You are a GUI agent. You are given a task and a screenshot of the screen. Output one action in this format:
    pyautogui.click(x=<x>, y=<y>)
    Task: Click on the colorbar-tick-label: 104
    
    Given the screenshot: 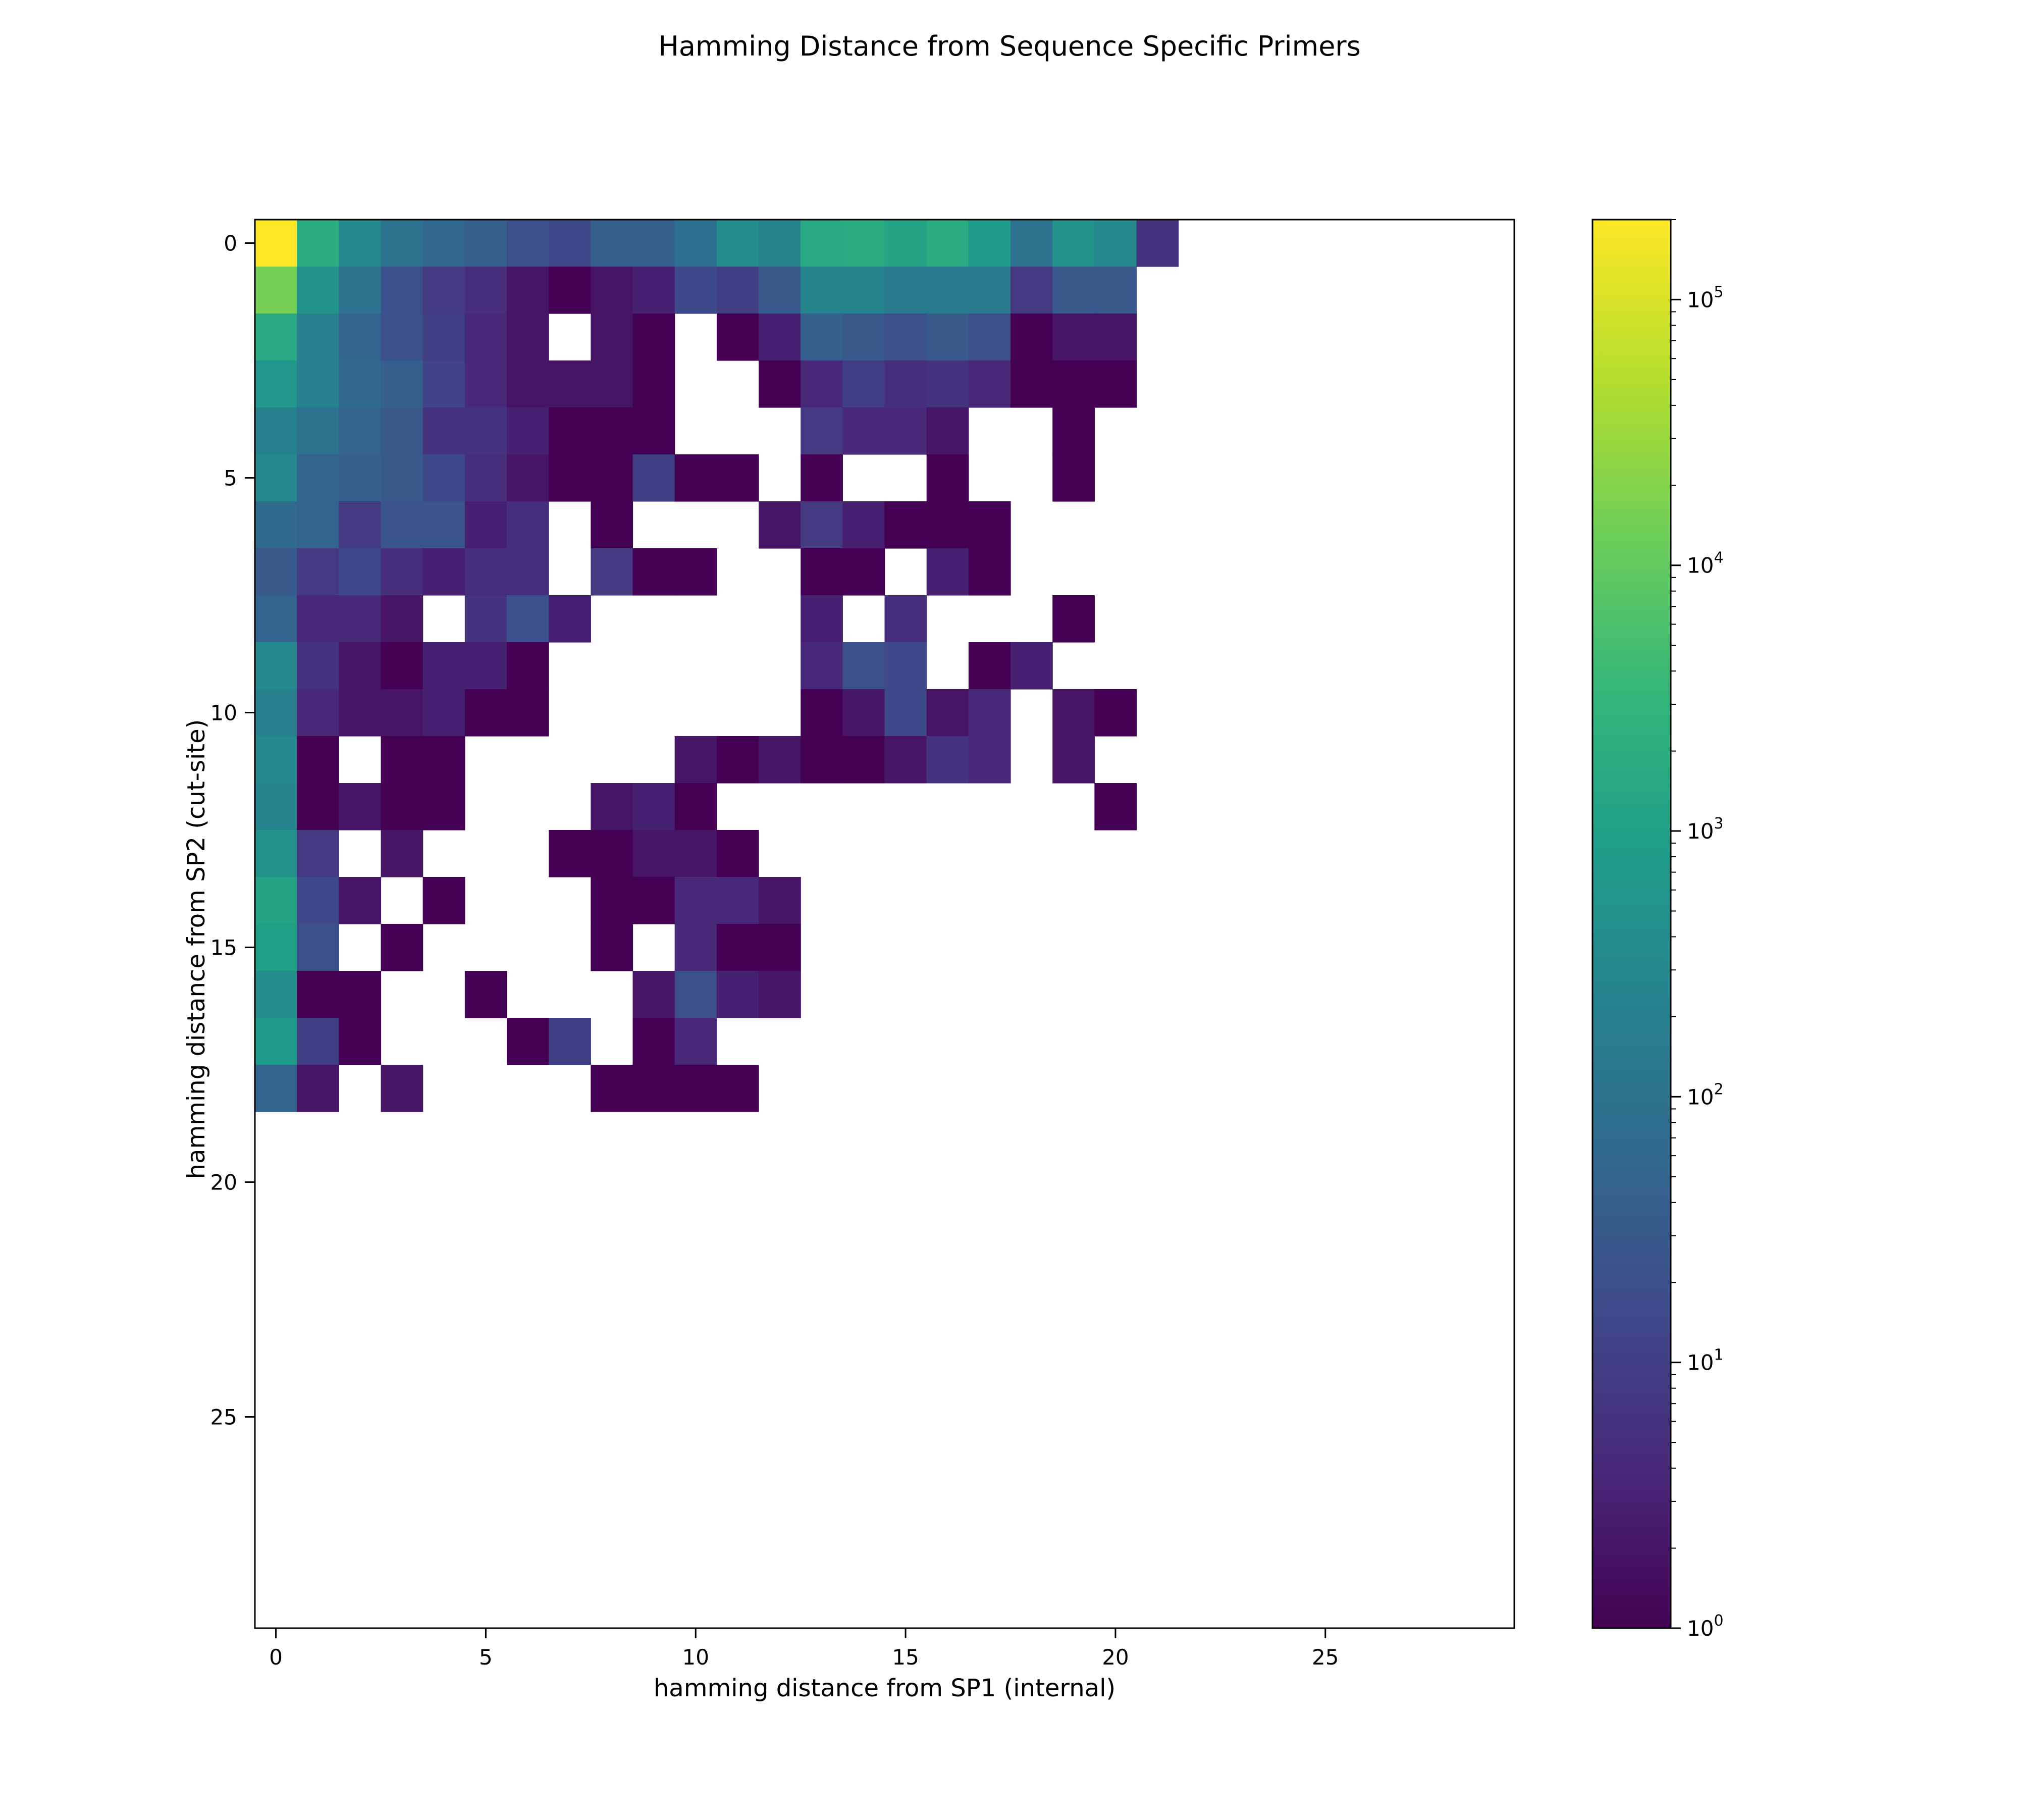 What is the action you would take?
    pyautogui.click(x=1706, y=564)
    